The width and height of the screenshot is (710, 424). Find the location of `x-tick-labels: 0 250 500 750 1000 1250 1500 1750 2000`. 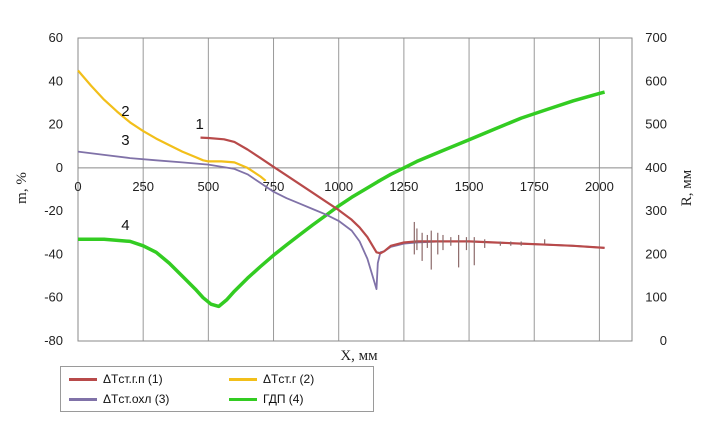

x-tick-labels: 0 250 500 750 1000 1250 1500 1750 2000 is located at coordinates (343, 186).